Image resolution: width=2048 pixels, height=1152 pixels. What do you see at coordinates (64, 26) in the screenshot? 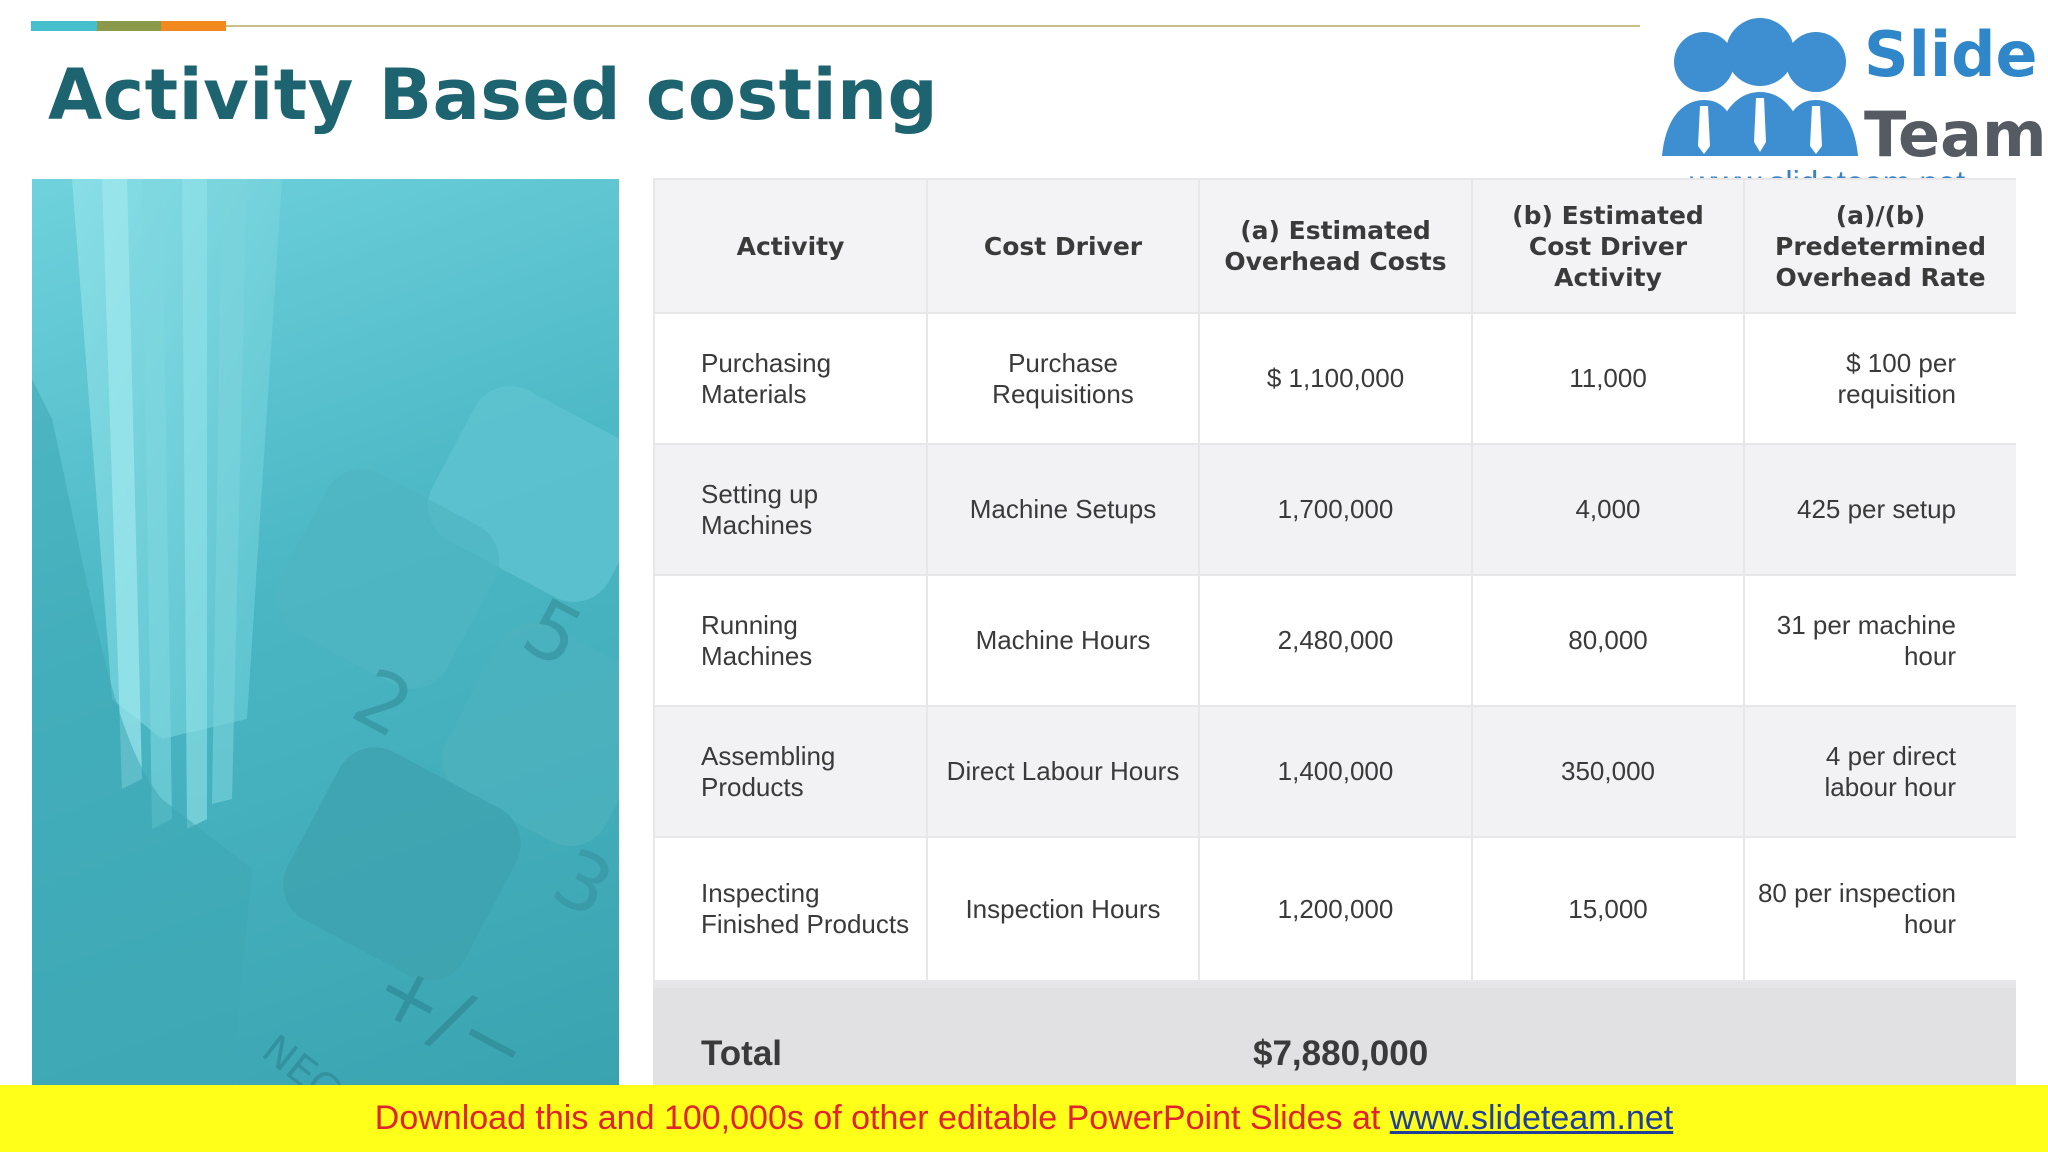
I see `accent-segment-teal` at bounding box center [64, 26].